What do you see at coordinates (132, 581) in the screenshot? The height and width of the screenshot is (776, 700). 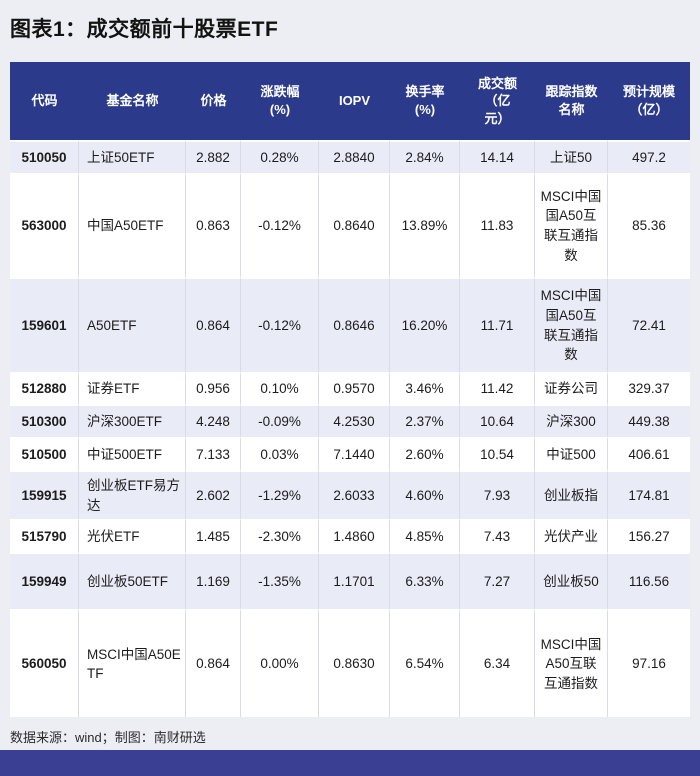 I see `fund-name-cell: 创业板50ETF` at bounding box center [132, 581].